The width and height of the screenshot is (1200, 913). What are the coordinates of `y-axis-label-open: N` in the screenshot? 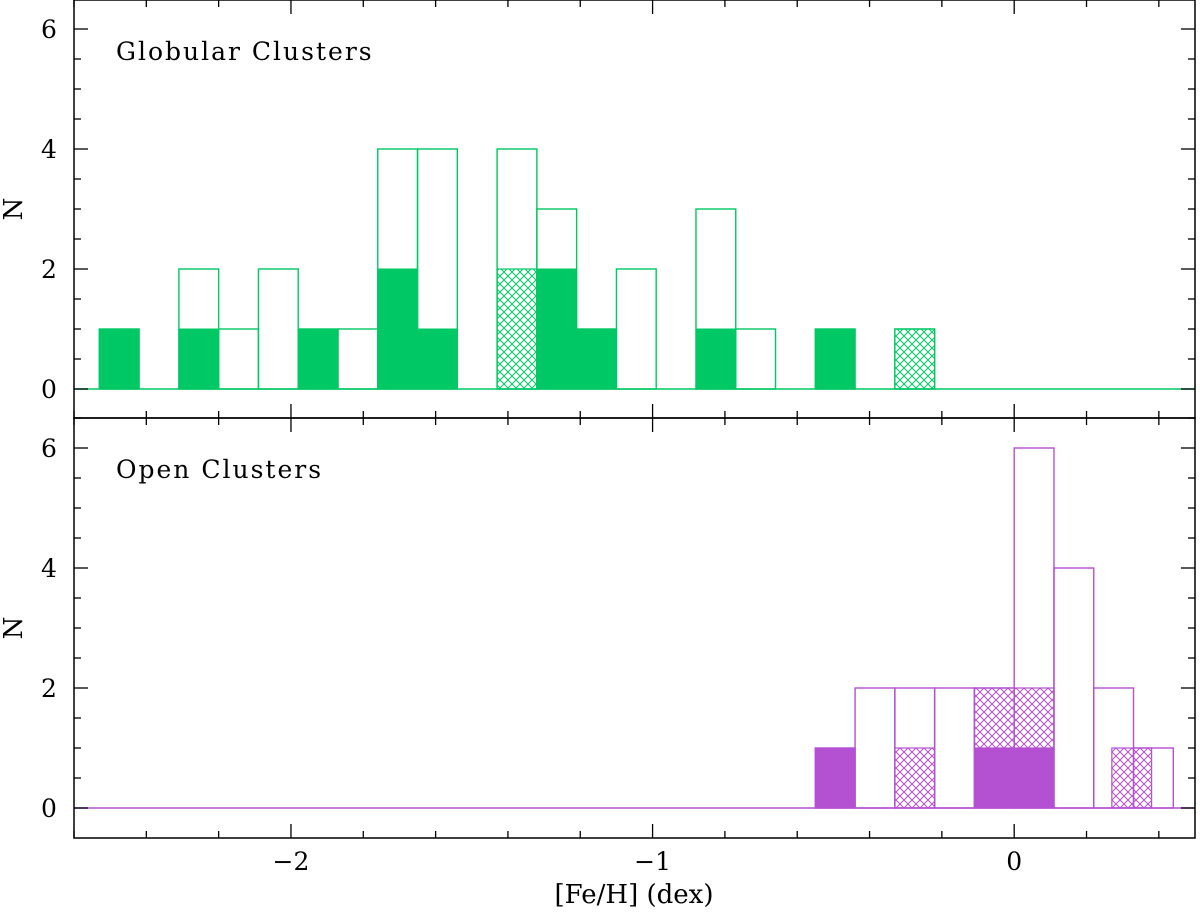 It's located at (14, 628).